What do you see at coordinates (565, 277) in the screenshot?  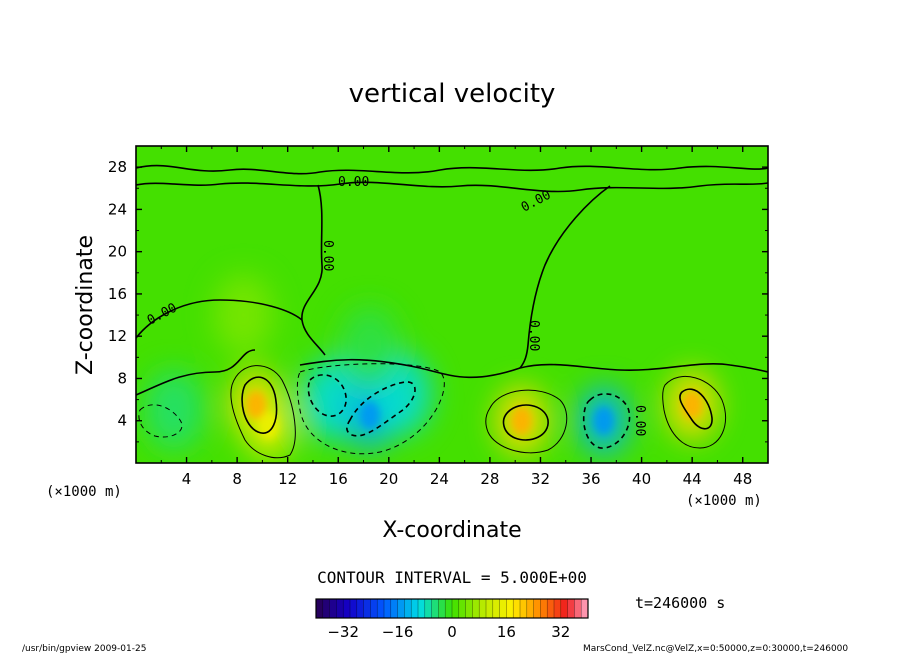 I see `zero-contour-right-column` at bounding box center [565, 277].